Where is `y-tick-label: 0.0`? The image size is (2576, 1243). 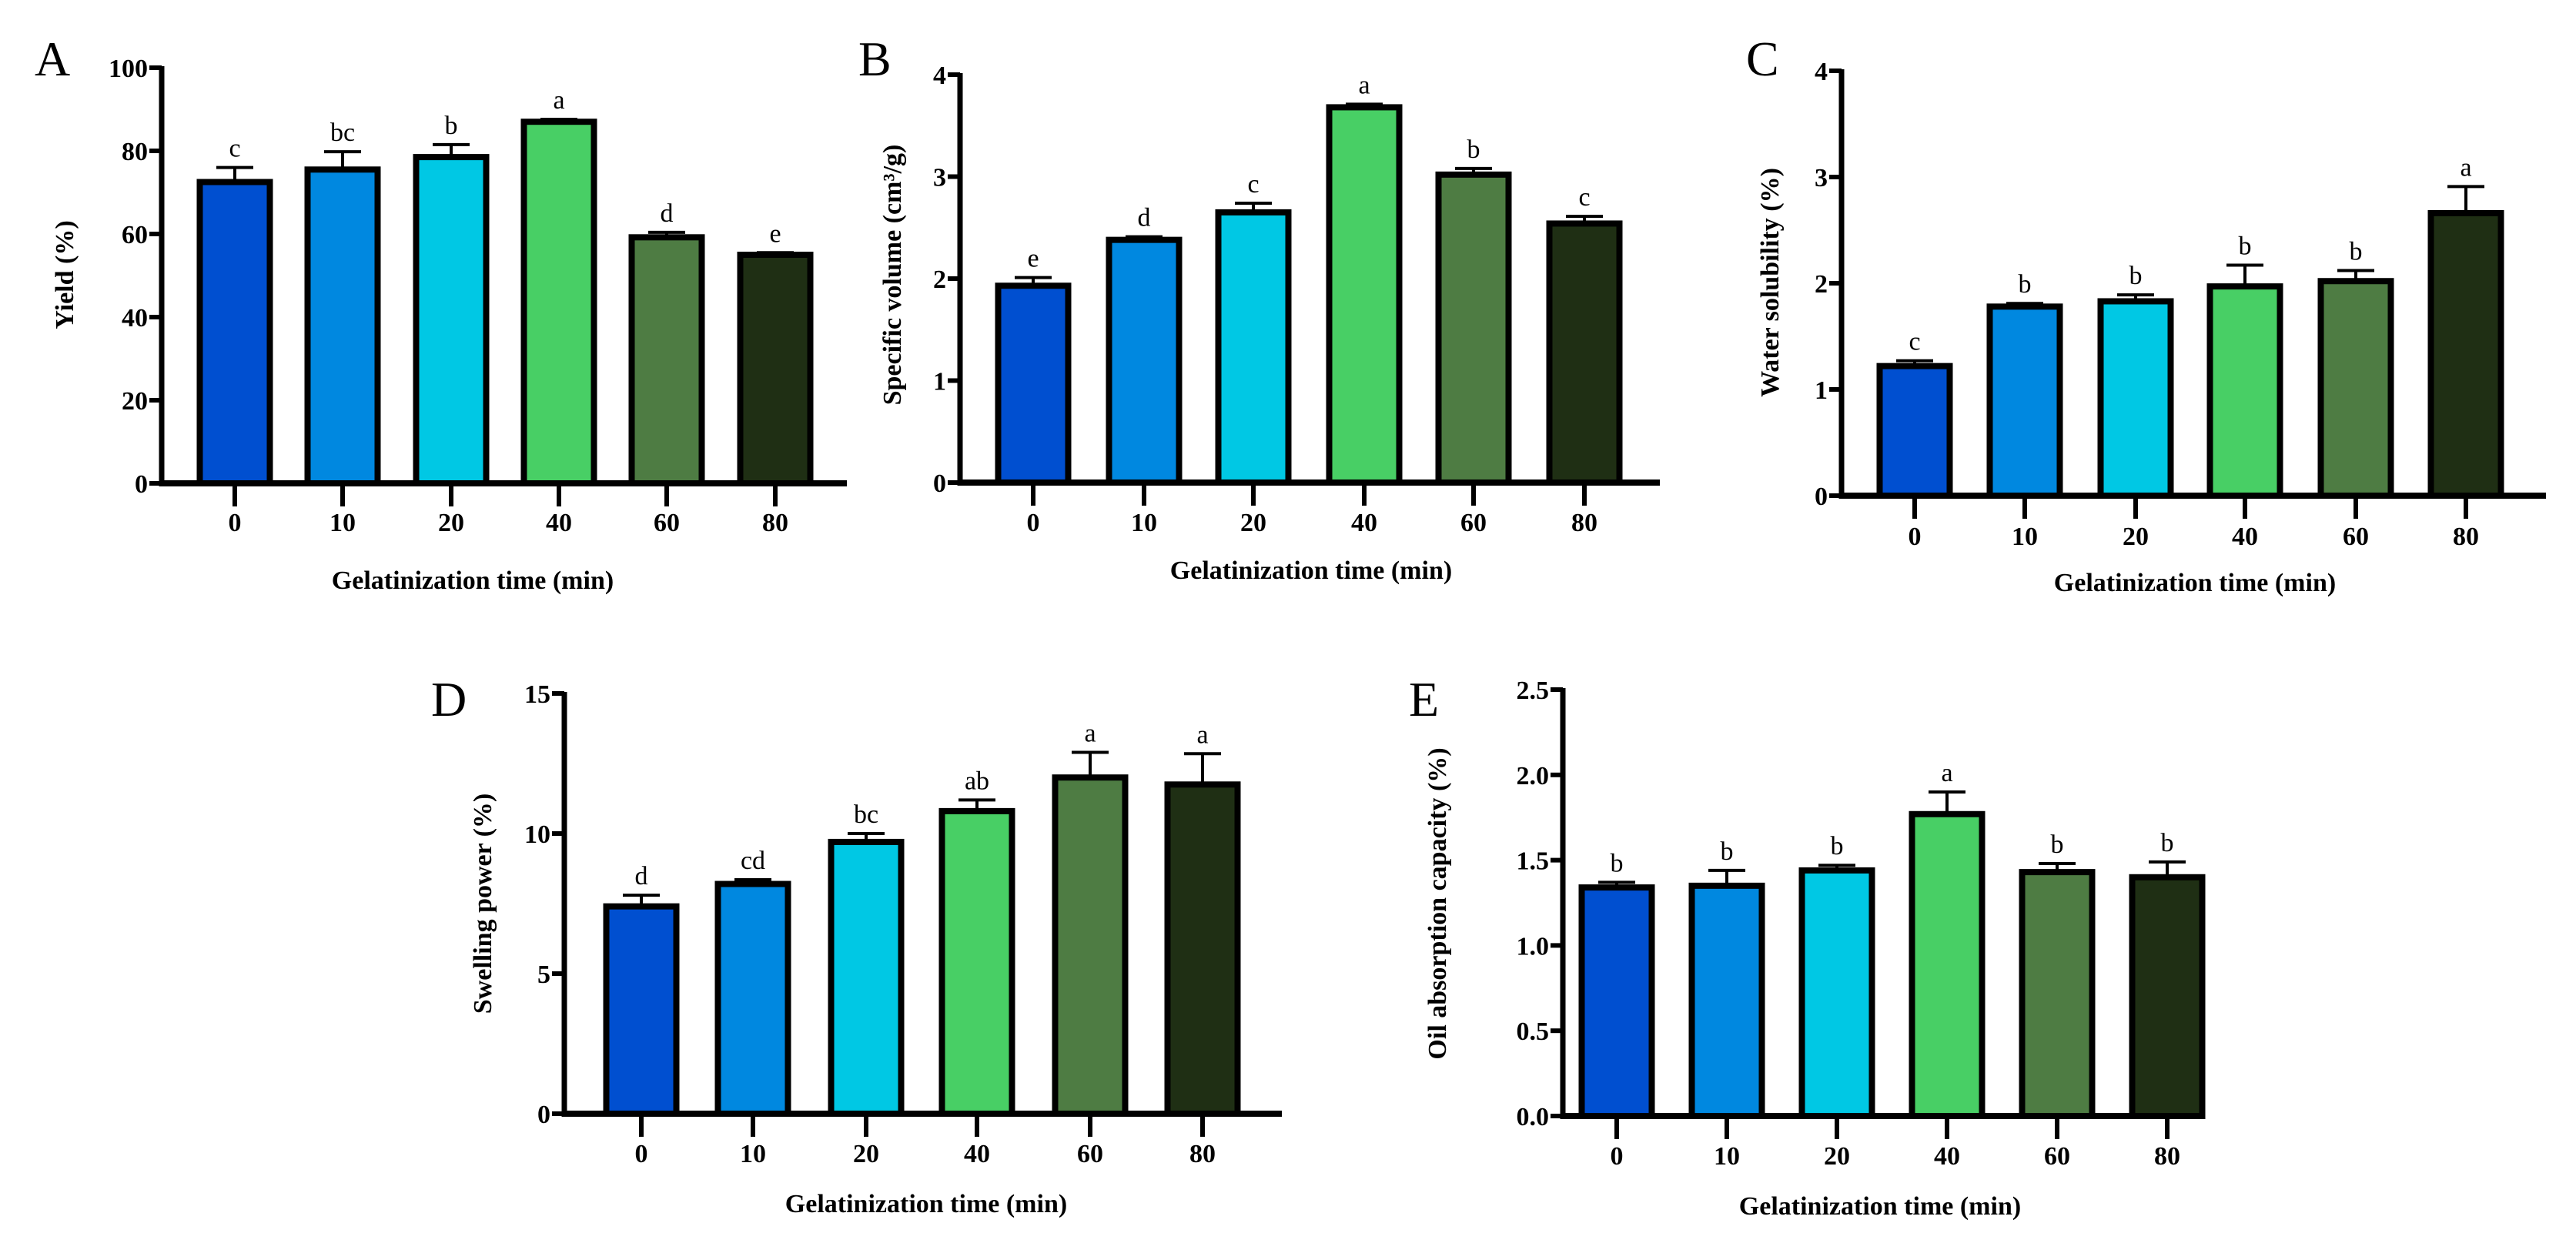
y-tick-label: 0.0 is located at coordinates (1534, 1117).